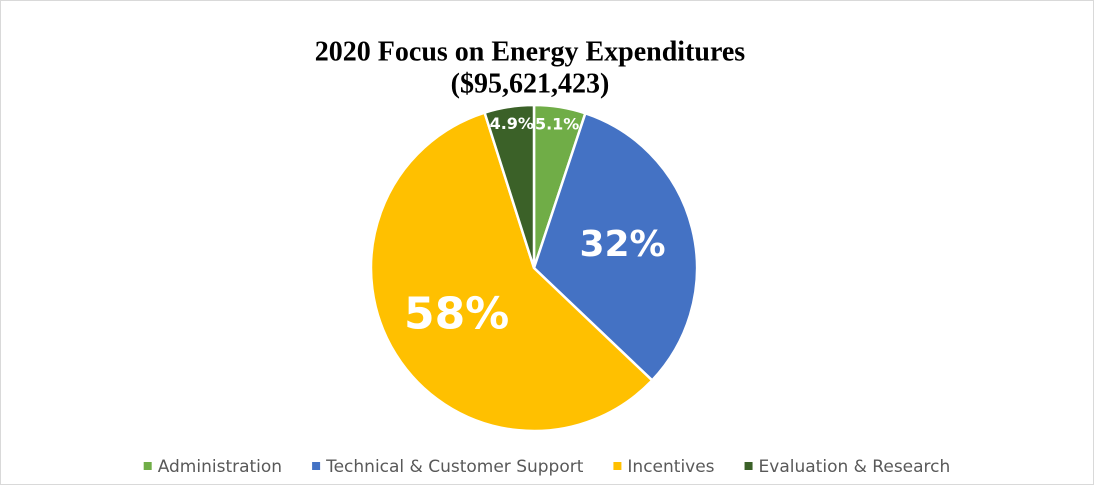 This screenshot has height=485, width=1094. What do you see at coordinates (220, 467) in the screenshot?
I see `legend-label: Administration` at bounding box center [220, 467].